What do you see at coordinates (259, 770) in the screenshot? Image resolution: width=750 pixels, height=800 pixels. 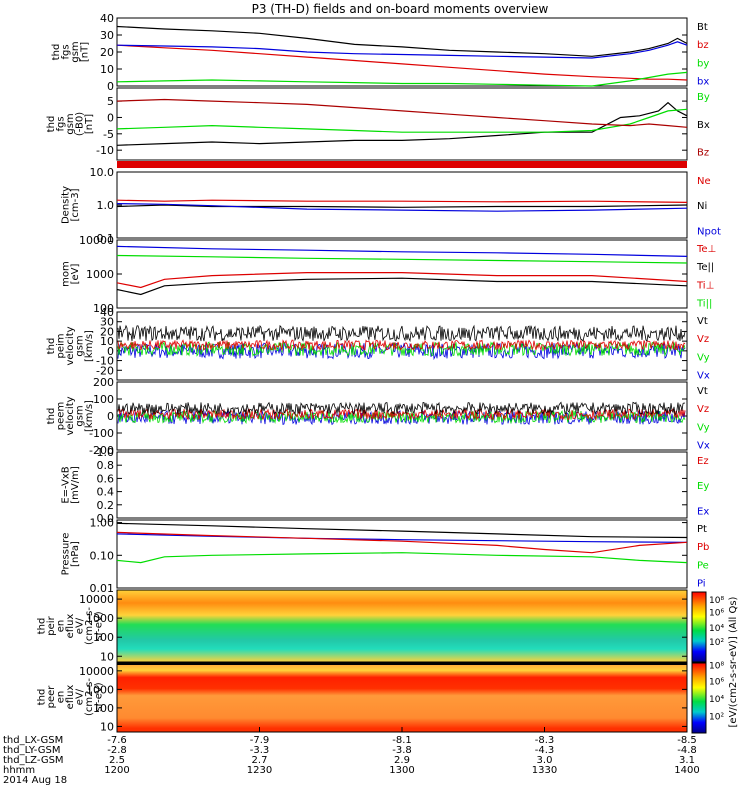 I see `x-tick-label: 1230` at bounding box center [259, 770].